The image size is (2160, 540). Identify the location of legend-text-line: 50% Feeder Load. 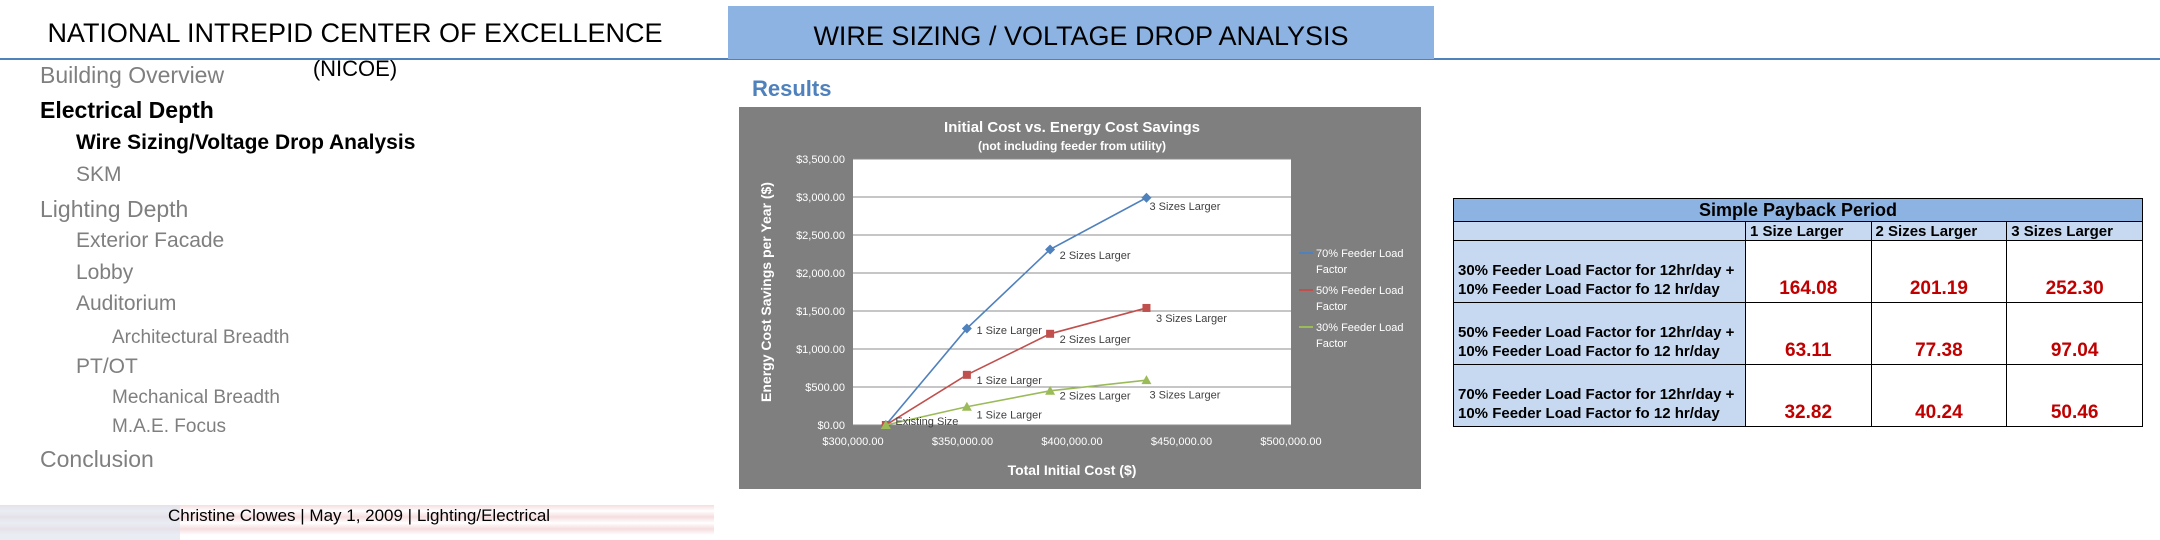
(1359, 291).